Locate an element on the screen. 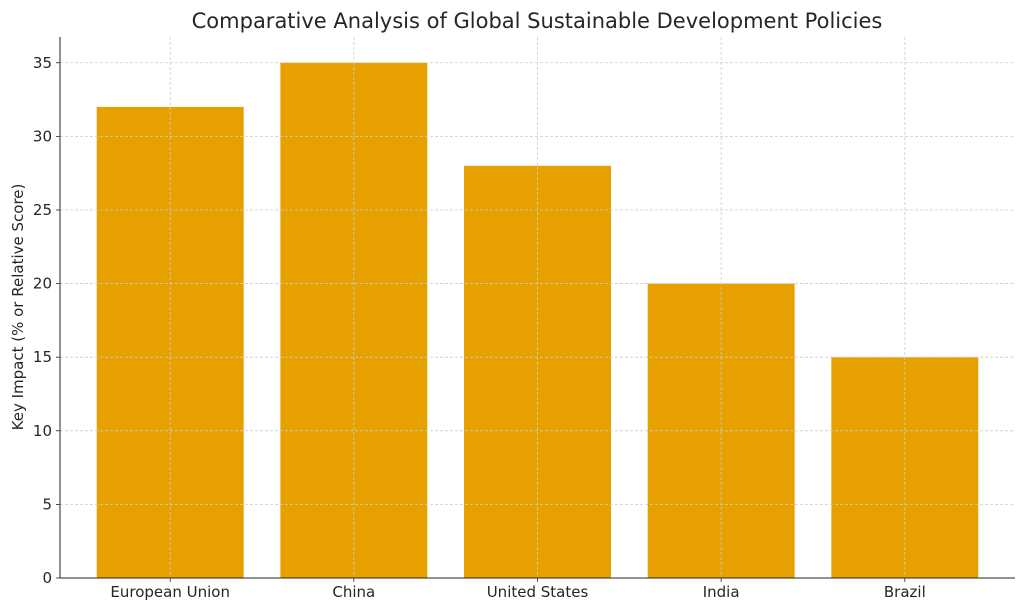  x-tick-label: Brazil is located at coordinates (905, 592).